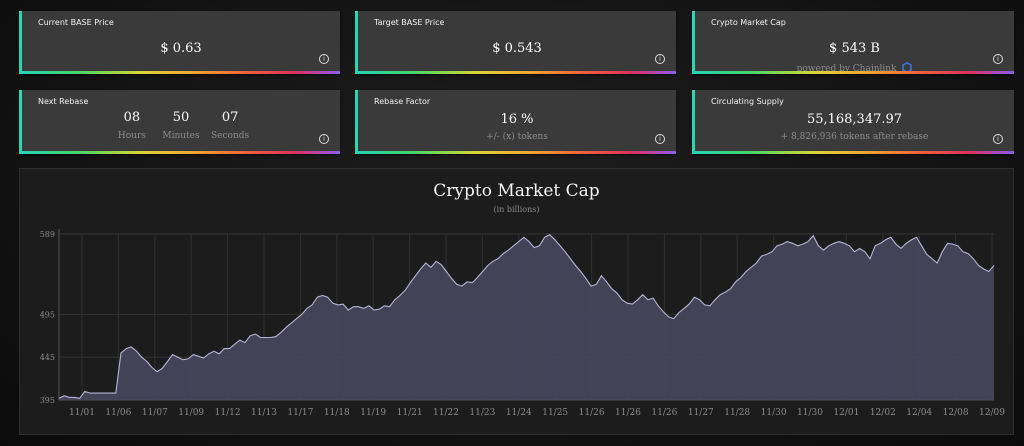  I want to click on x-tick-label: 11/18, so click(337, 413).